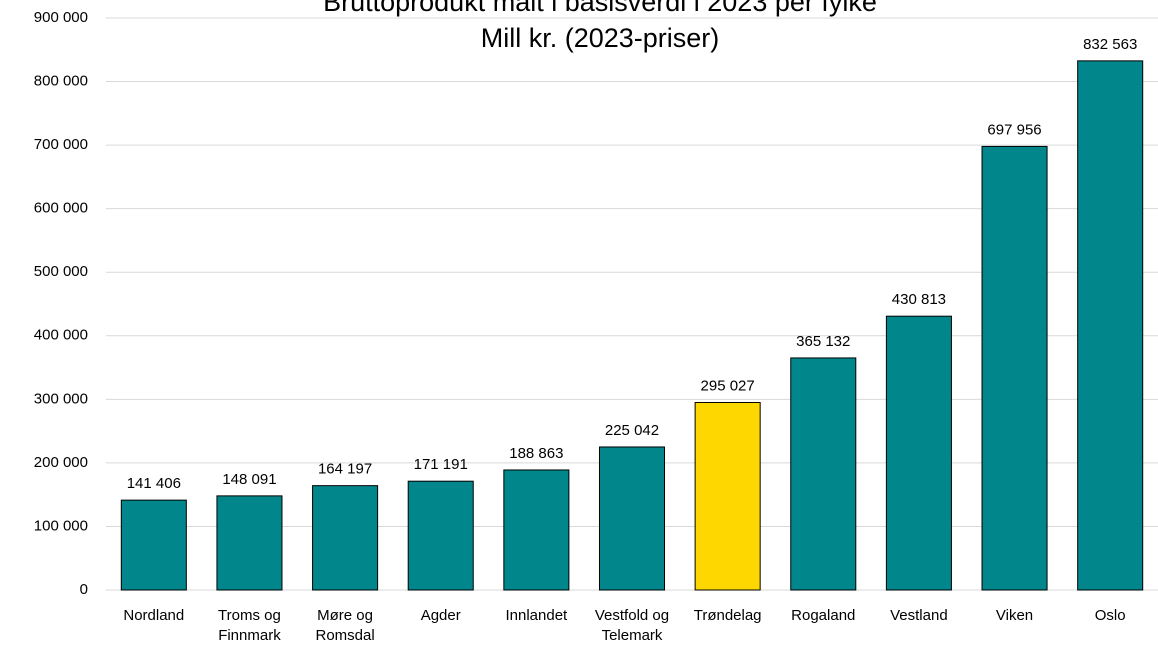 The height and width of the screenshot is (651, 1158). I want to click on value-label: 164 197, so click(345, 469).